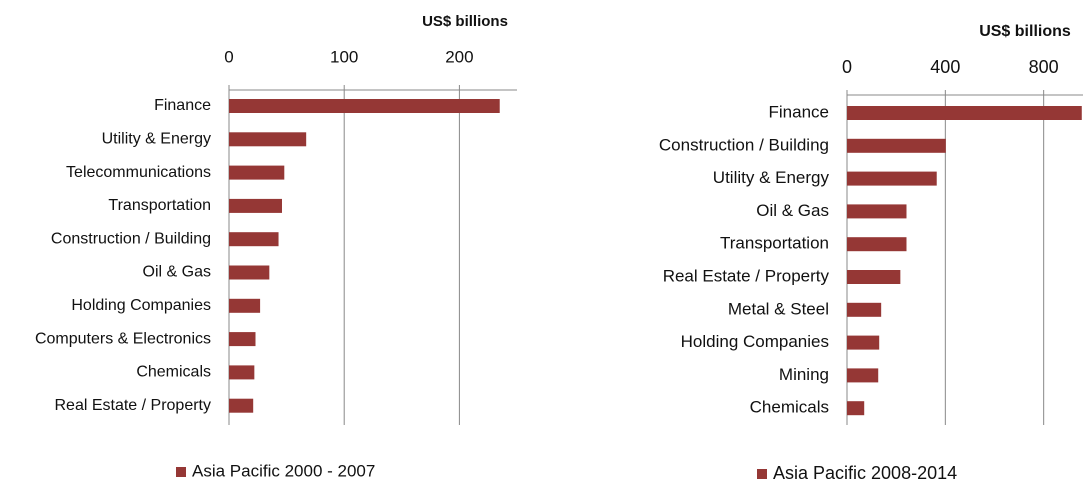  I want to click on x-tick-label: 100, so click(344, 56).